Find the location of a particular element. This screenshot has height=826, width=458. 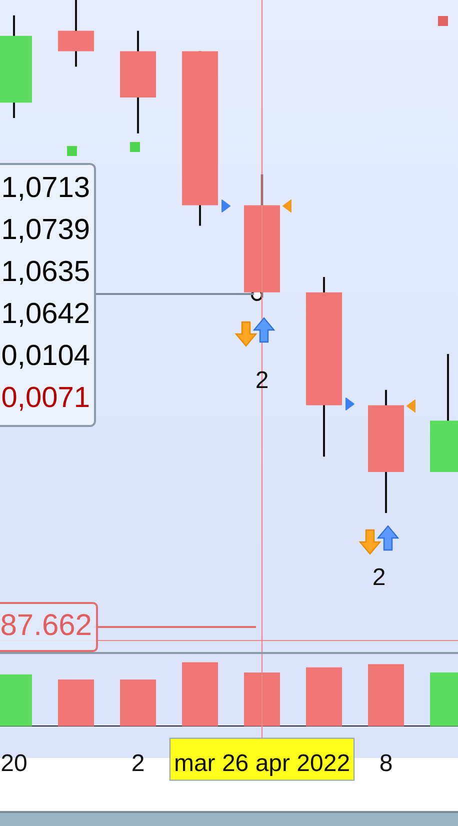

annotation: 1,0739 is located at coordinates (45, 230).